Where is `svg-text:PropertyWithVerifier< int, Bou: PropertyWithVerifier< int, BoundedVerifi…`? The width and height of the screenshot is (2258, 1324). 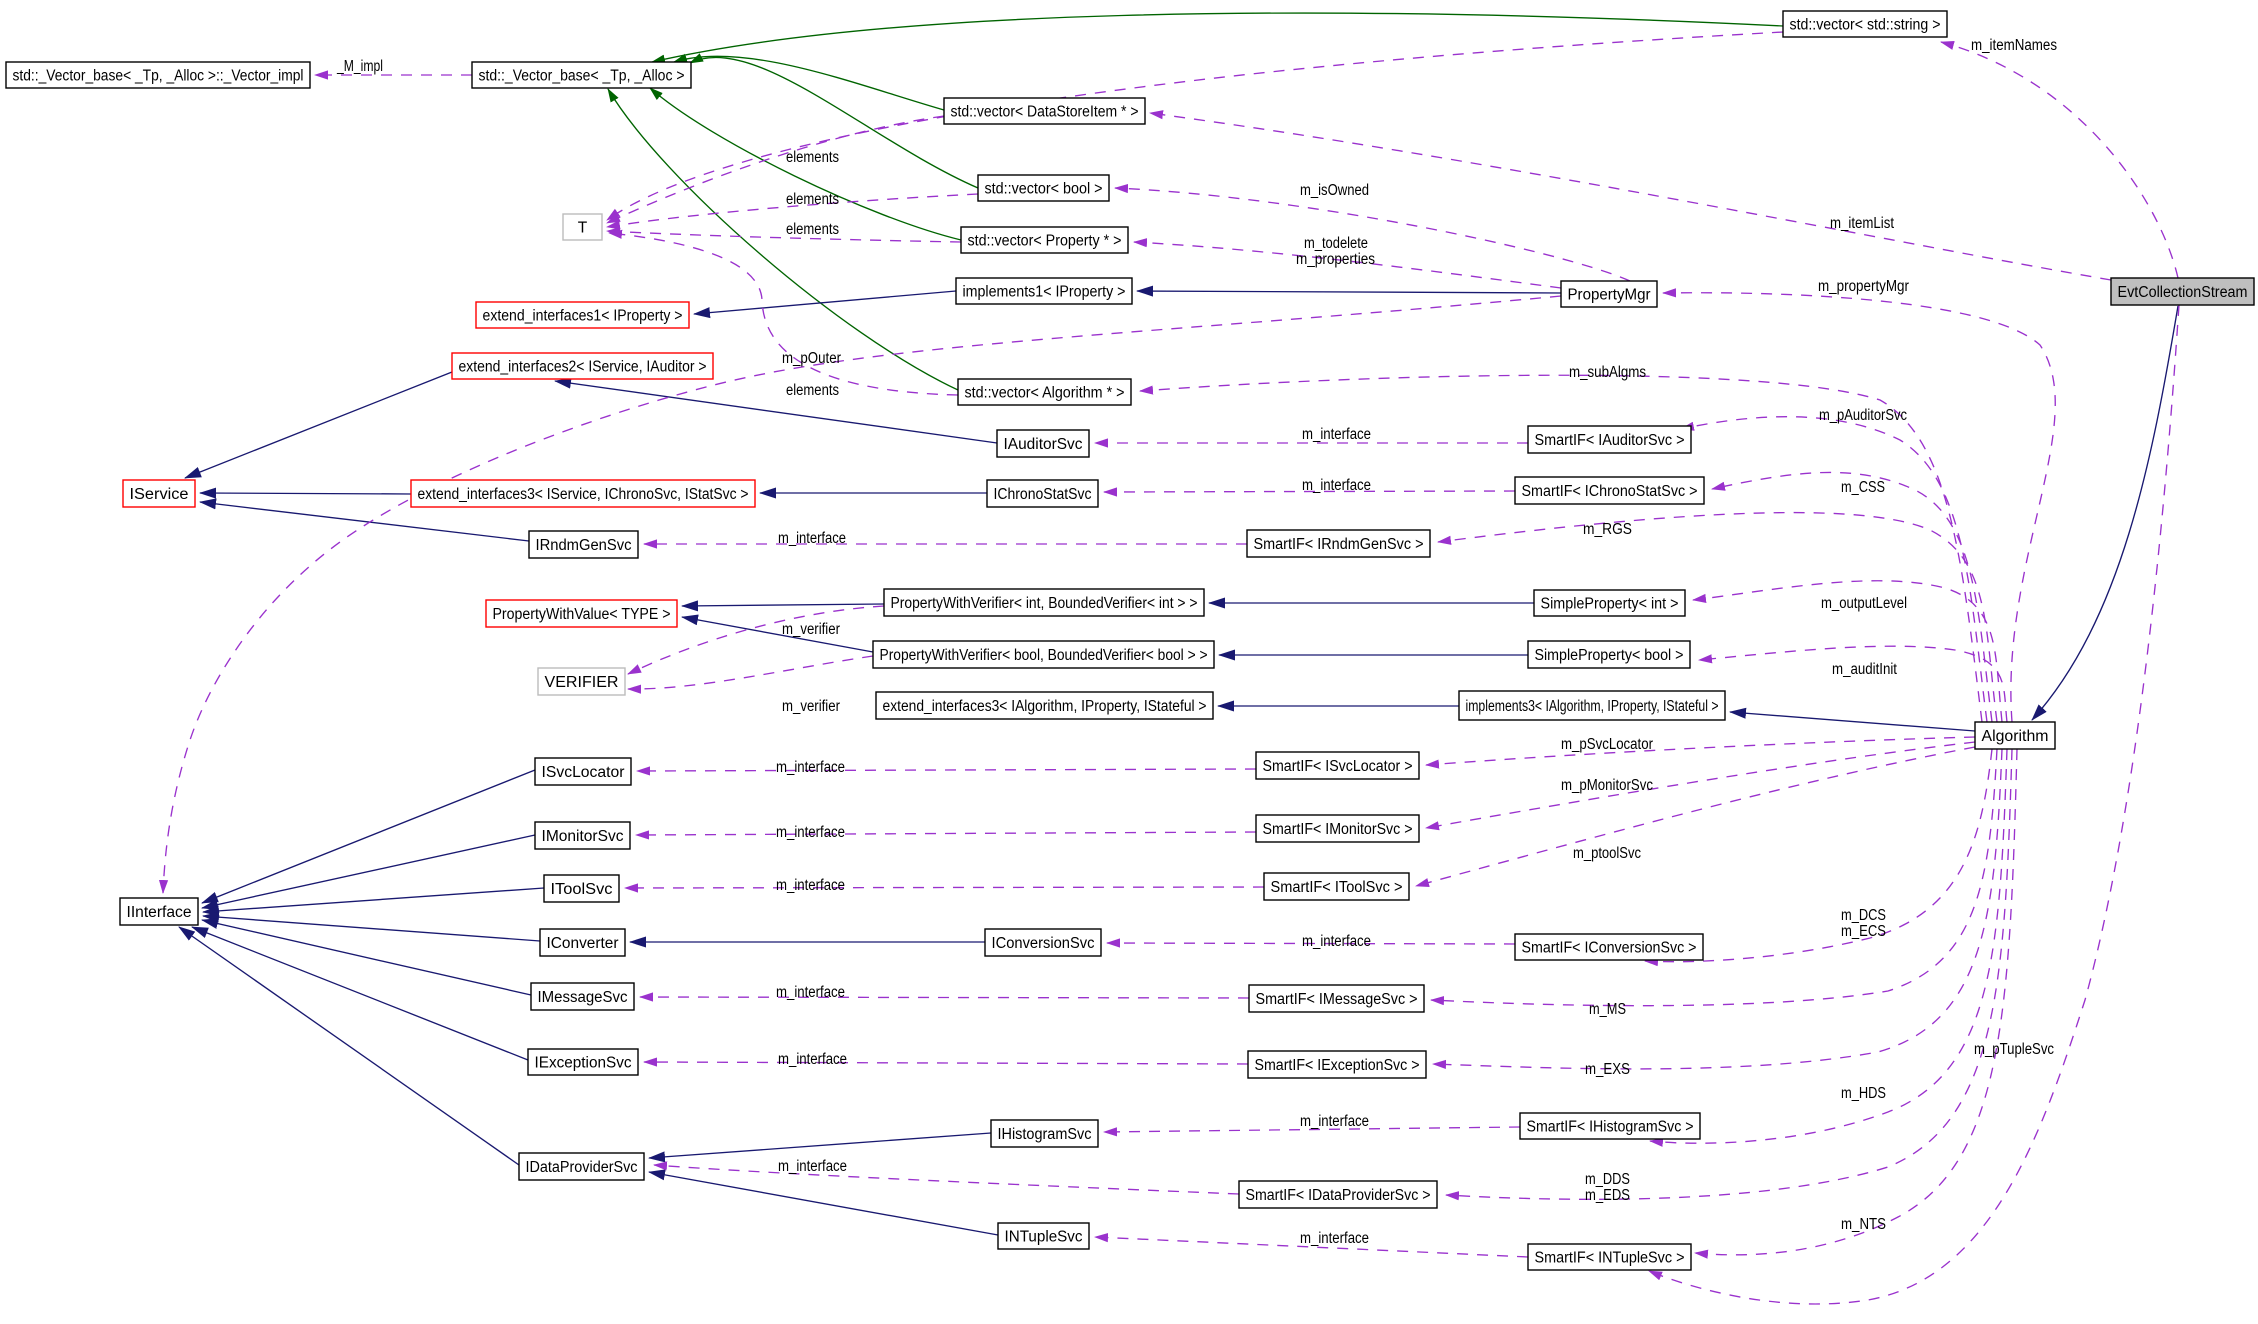 svg-text:PropertyWithVerifier< int, Bou: PropertyWithVerifier< int, BoundedVerifi… is located at coordinates (1044, 603).